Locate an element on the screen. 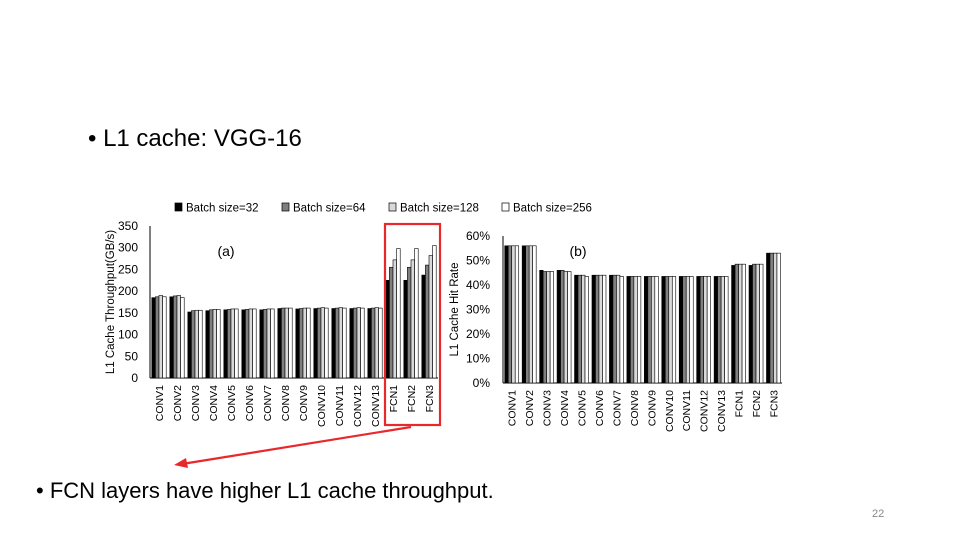 The width and height of the screenshot is (960, 540). x-tick-label: CONV11 is located at coordinates (687, 410).